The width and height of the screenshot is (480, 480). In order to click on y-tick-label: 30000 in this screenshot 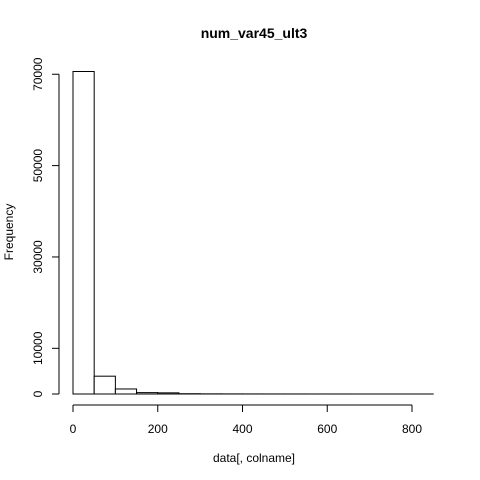, I will do `click(38, 257)`.